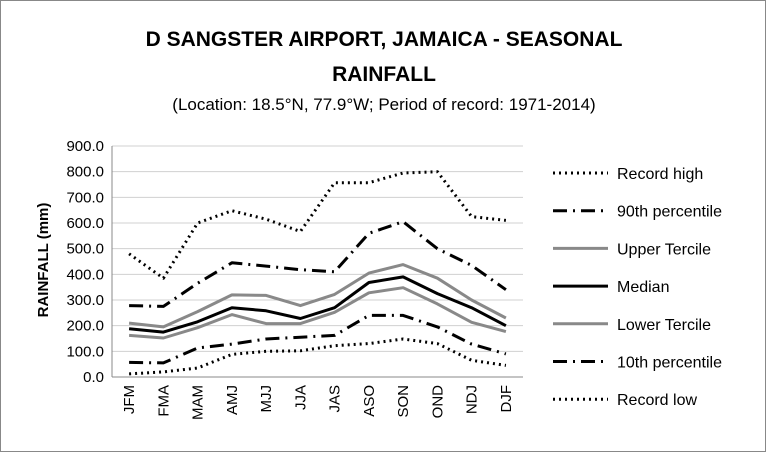 The image size is (766, 452). Describe the element at coordinates (657, 400) in the screenshot. I see `legend-label: Record low` at that location.